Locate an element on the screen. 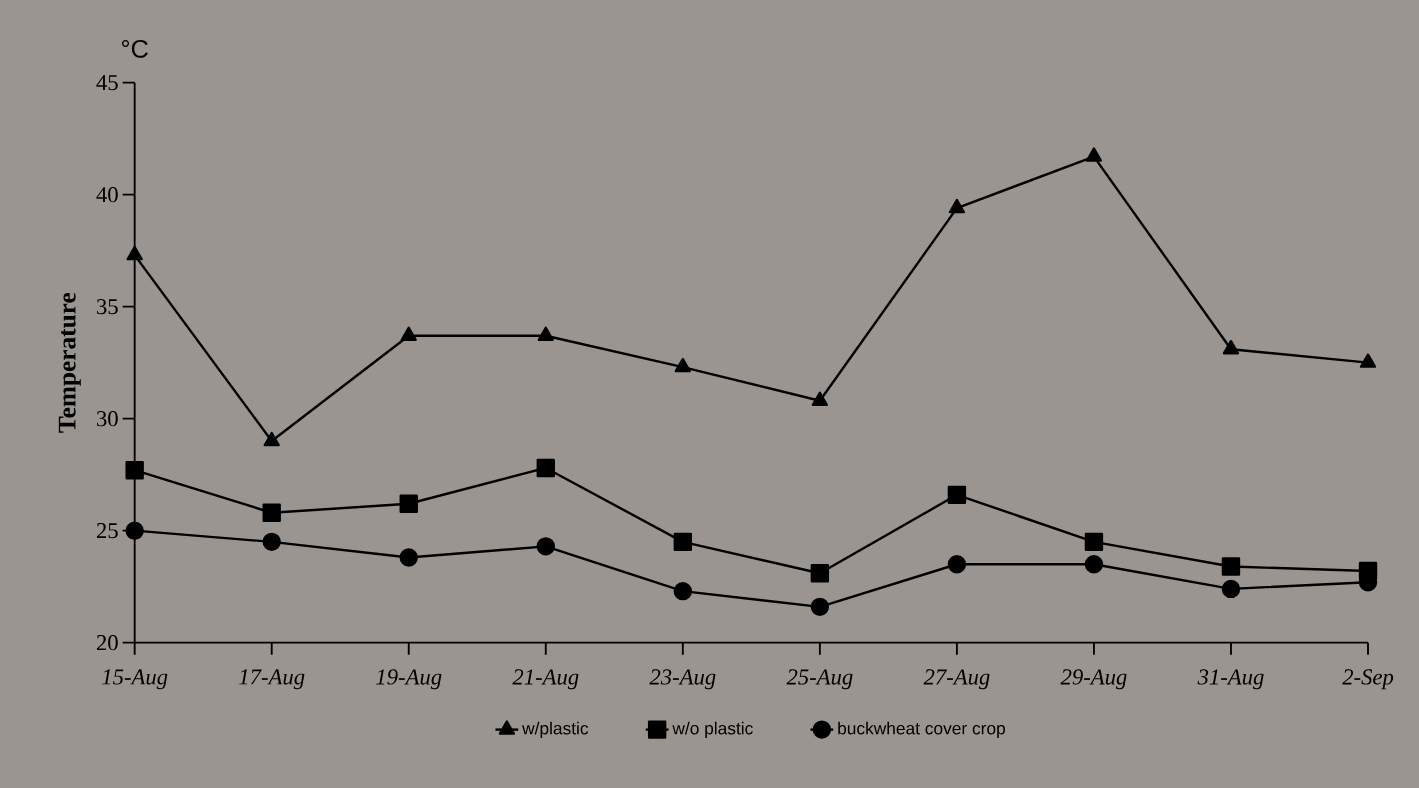 The height and width of the screenshot is (788, 1419). legend-label: buckwheat cover crop is located at coordinates (921, 729).